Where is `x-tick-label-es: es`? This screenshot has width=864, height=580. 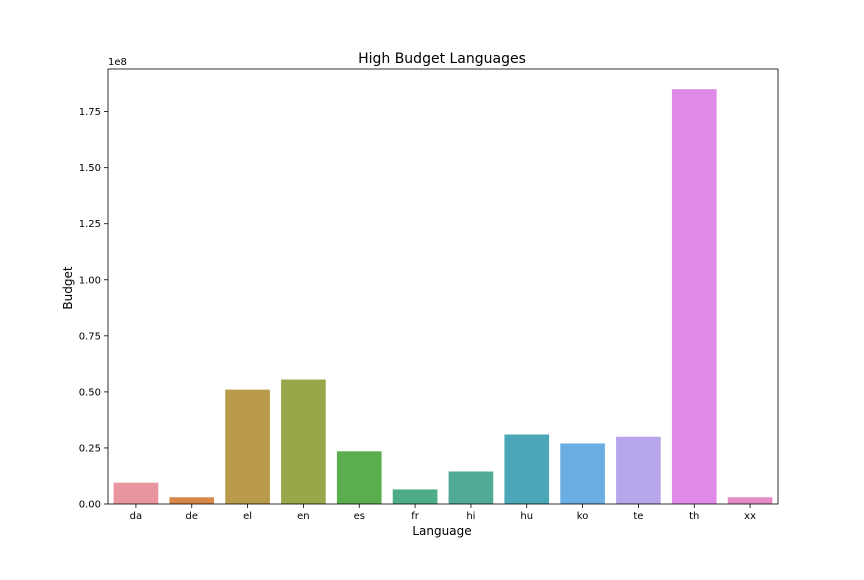 x-tick-label-es: es is located at coordinates (359, 516).